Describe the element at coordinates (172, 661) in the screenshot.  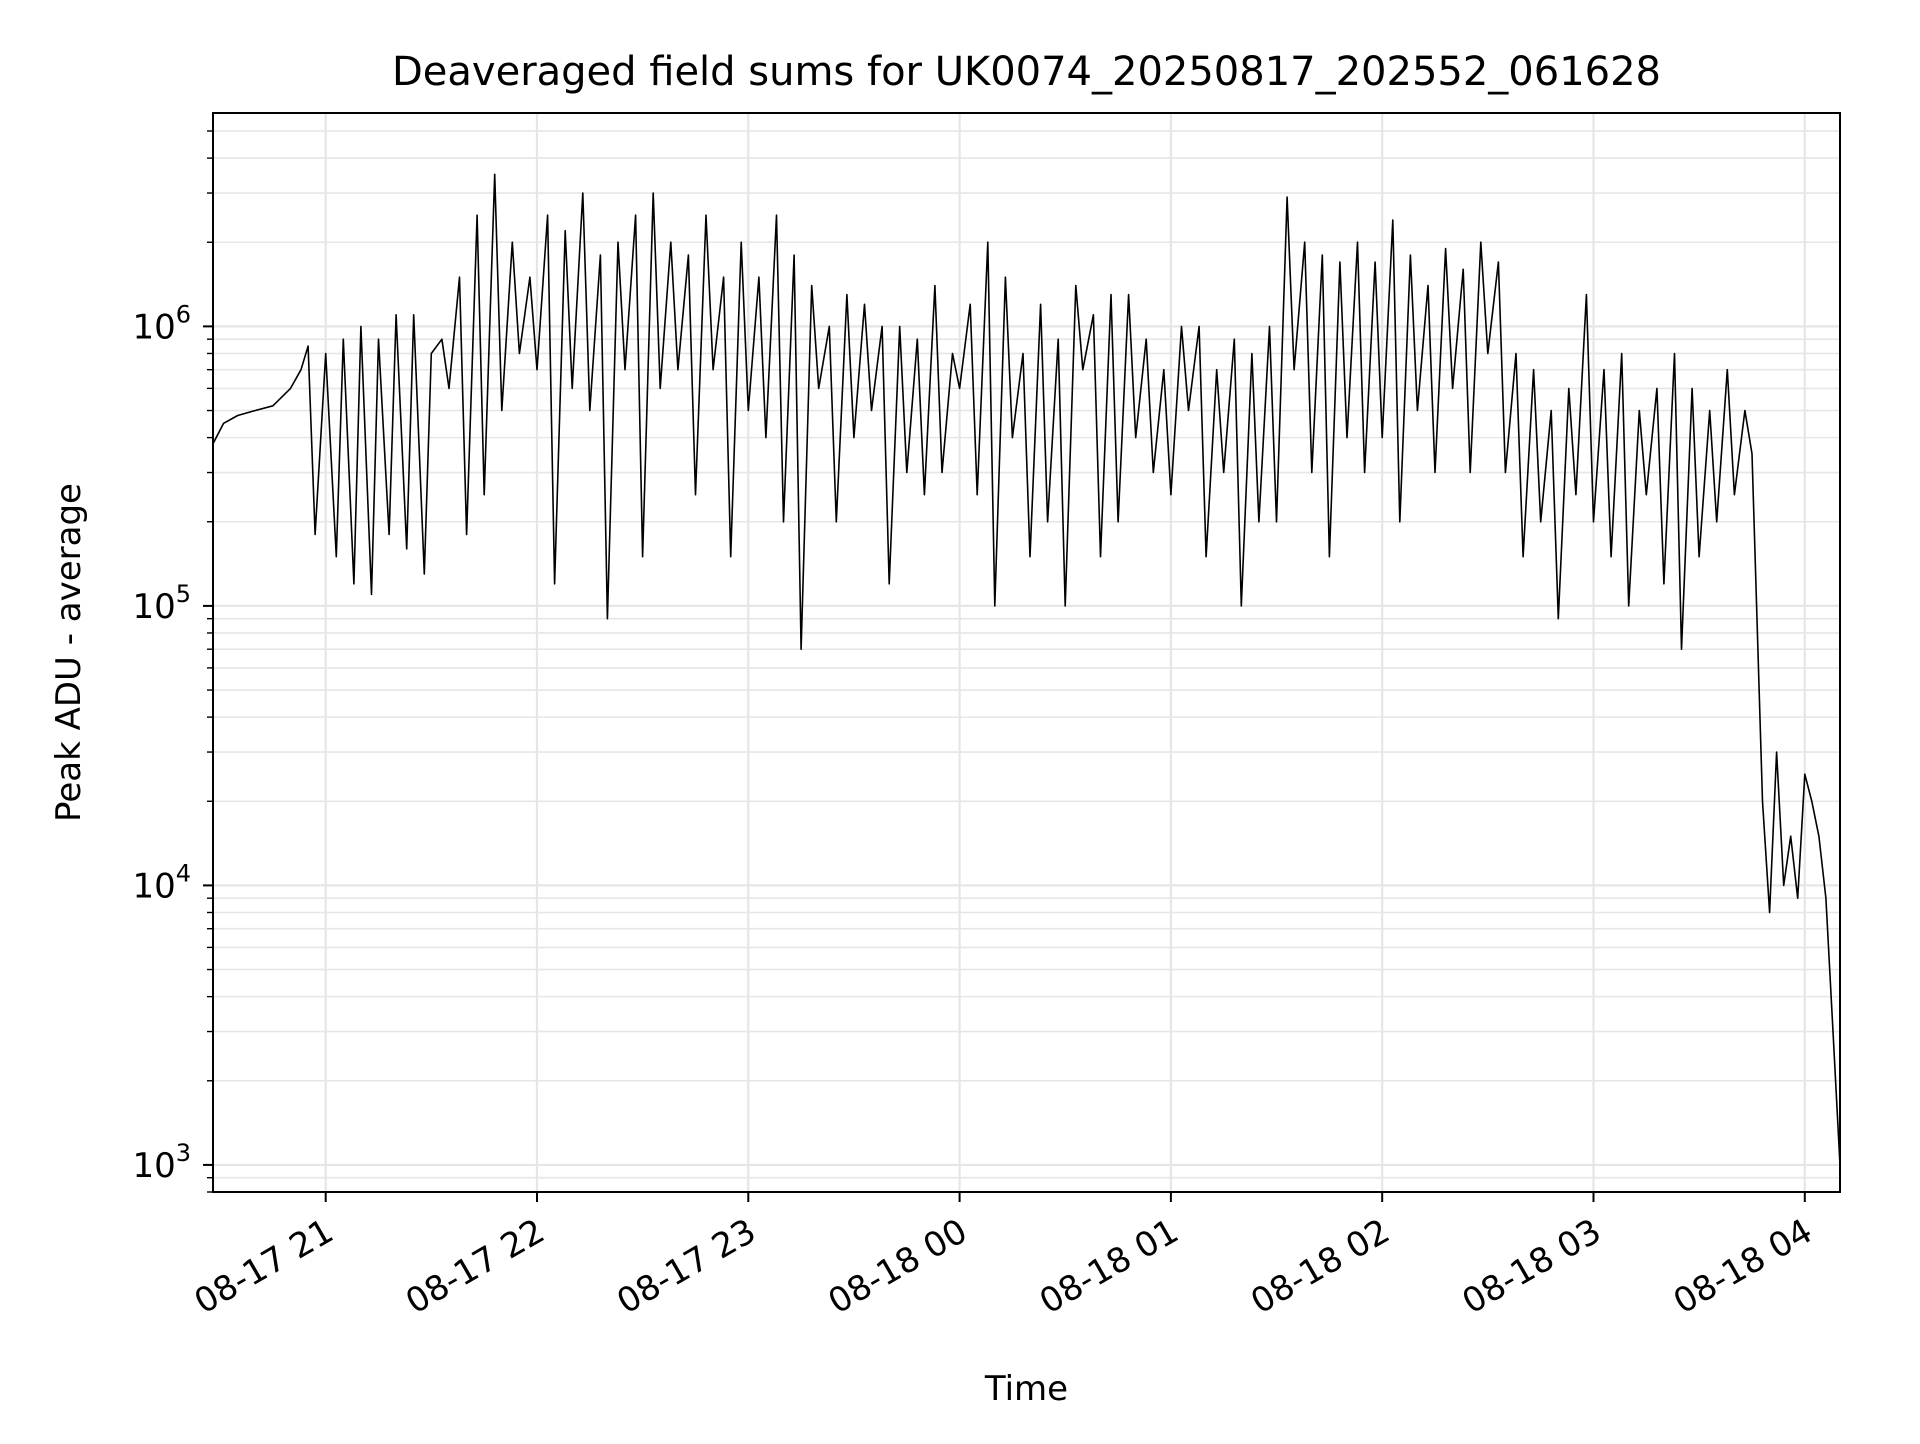
I see `y-axis-ticks: 10³ 10⁴ 10⁵ 10⁶` at that location.